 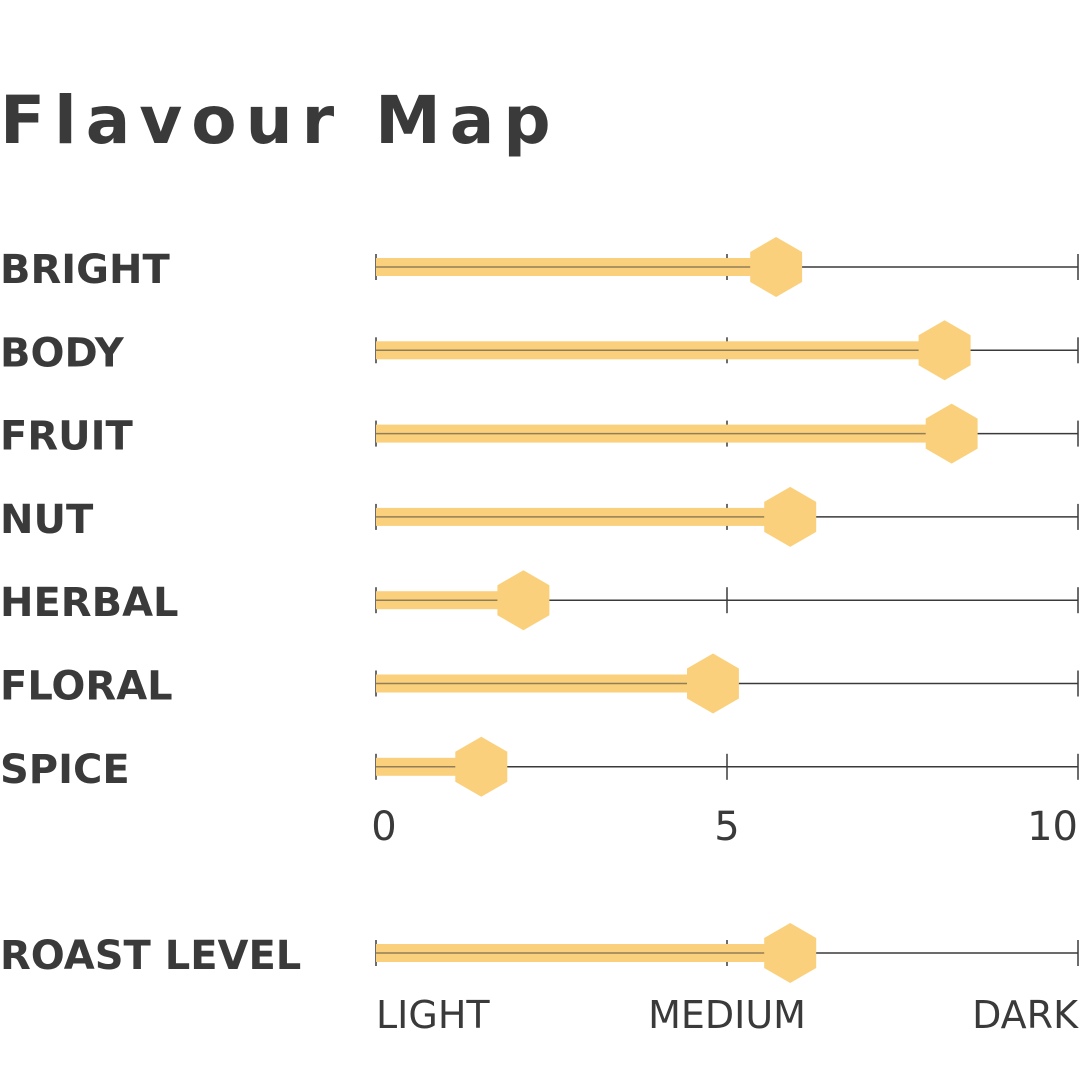 I want to click on roast-scale-label: DARK, so click(x=1025, y=1015).